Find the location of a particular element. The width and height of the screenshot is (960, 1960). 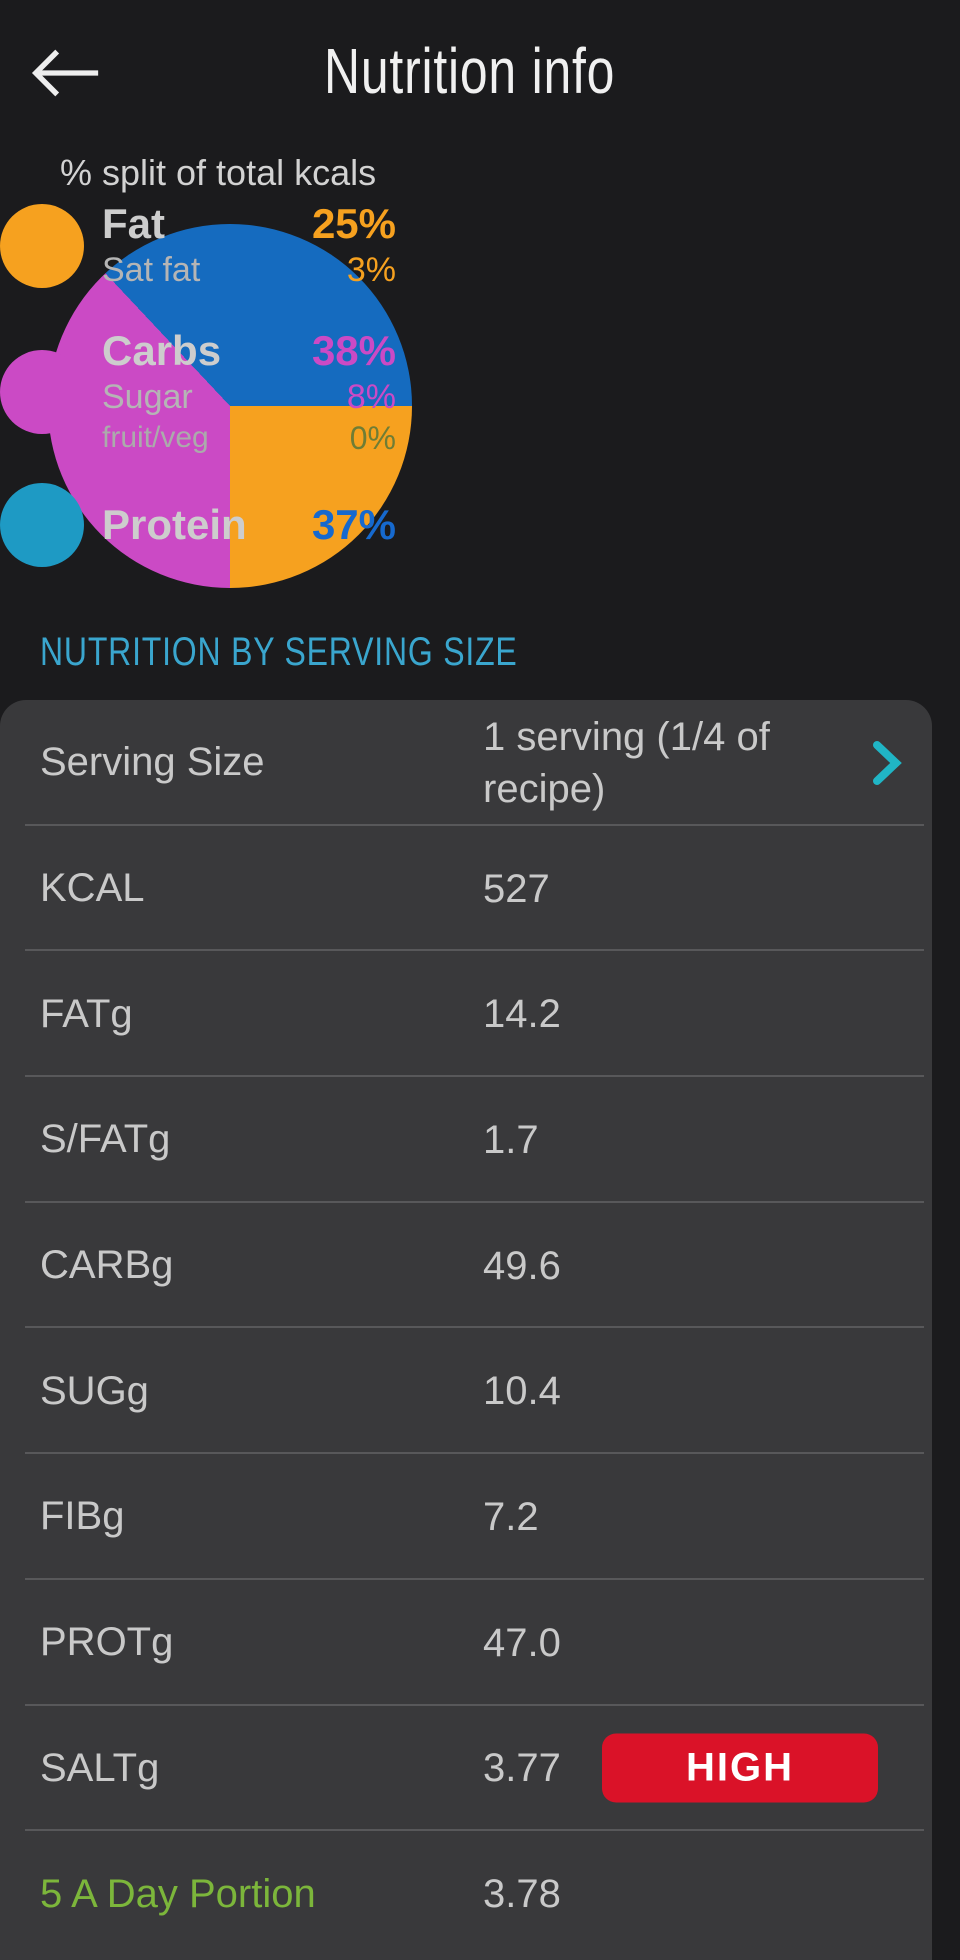

row-value: 47.0 is located at coordinates (522, 1642).